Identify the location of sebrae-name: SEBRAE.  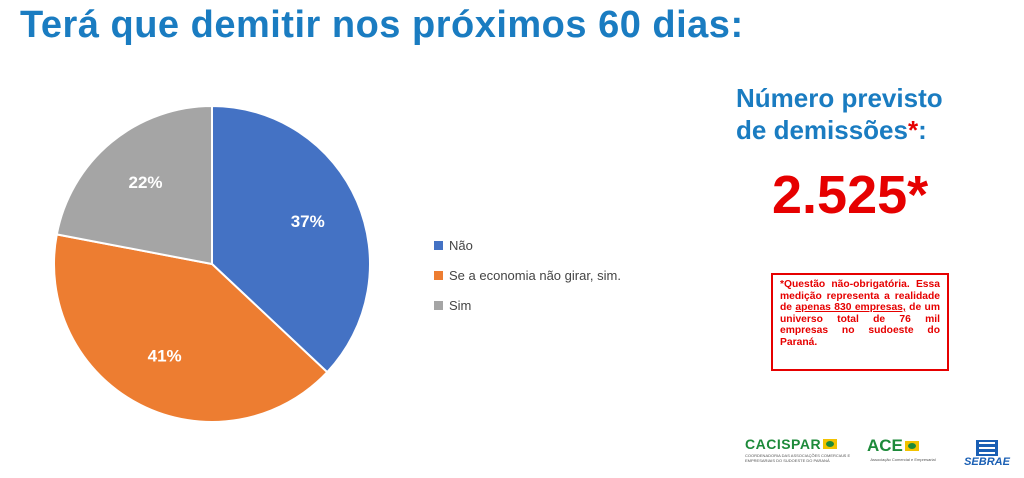
(987, 462).